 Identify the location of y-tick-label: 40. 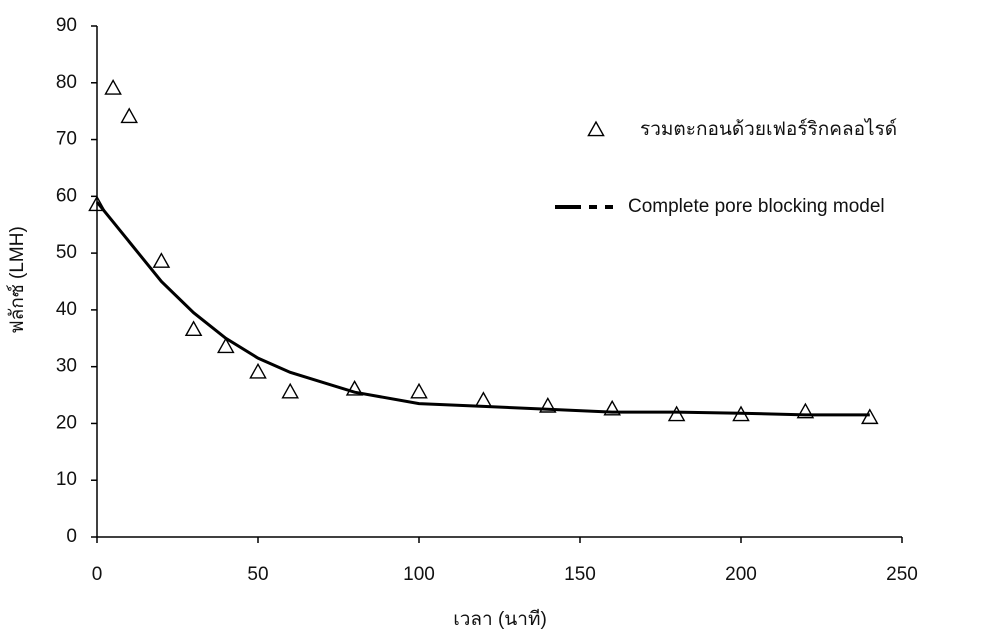
(66, 309).